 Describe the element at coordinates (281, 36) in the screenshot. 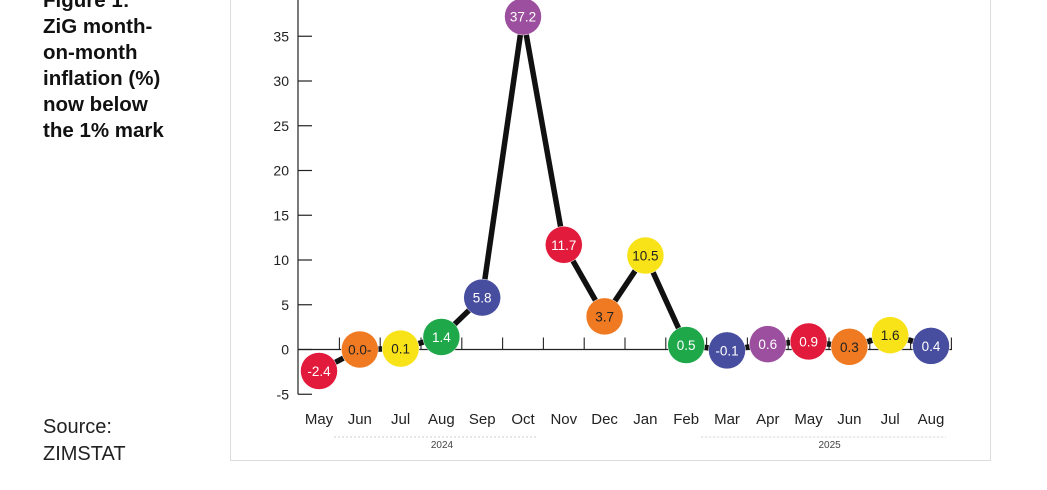

I see `y-tick-label: 35` at that location.